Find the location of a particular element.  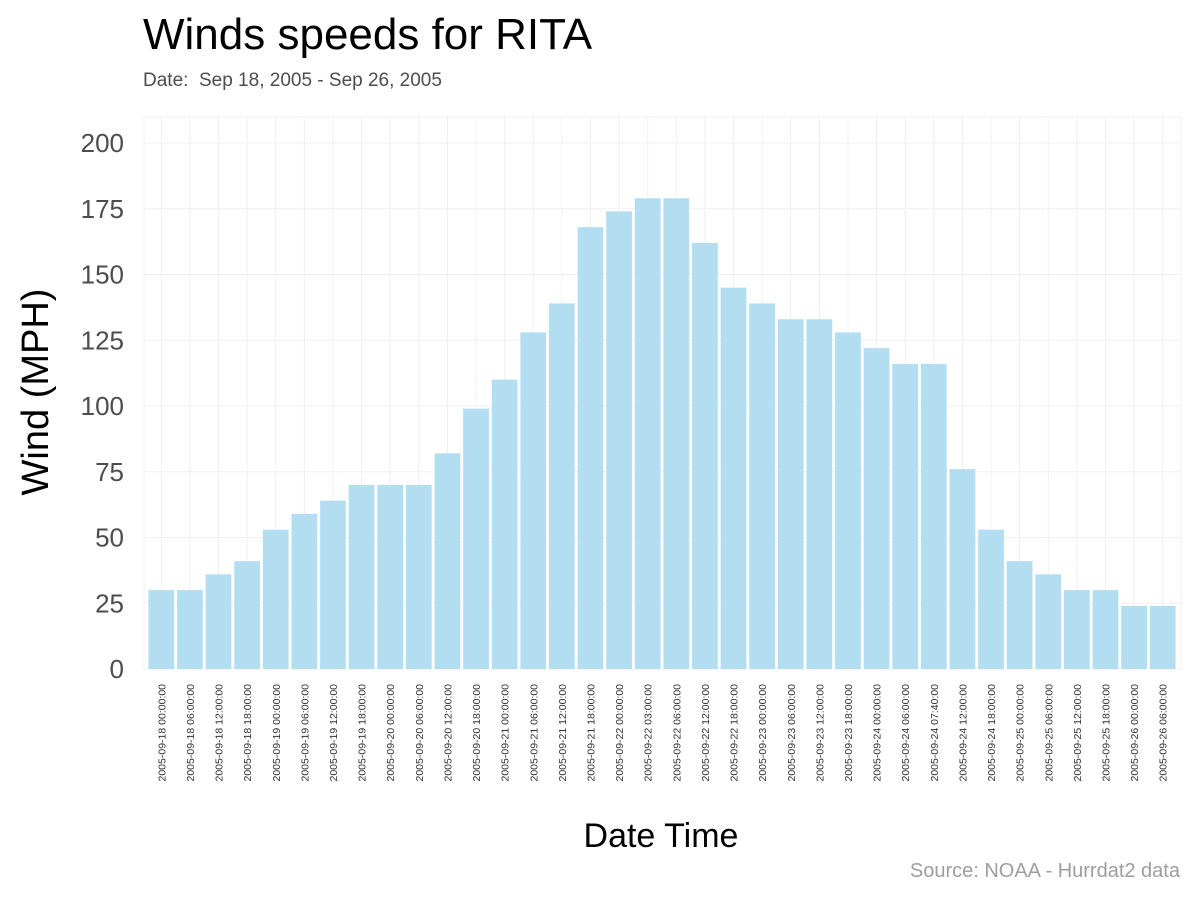

x-tick-label: 2005-09-23 12:00:00 is located at coordinates (820, 733).